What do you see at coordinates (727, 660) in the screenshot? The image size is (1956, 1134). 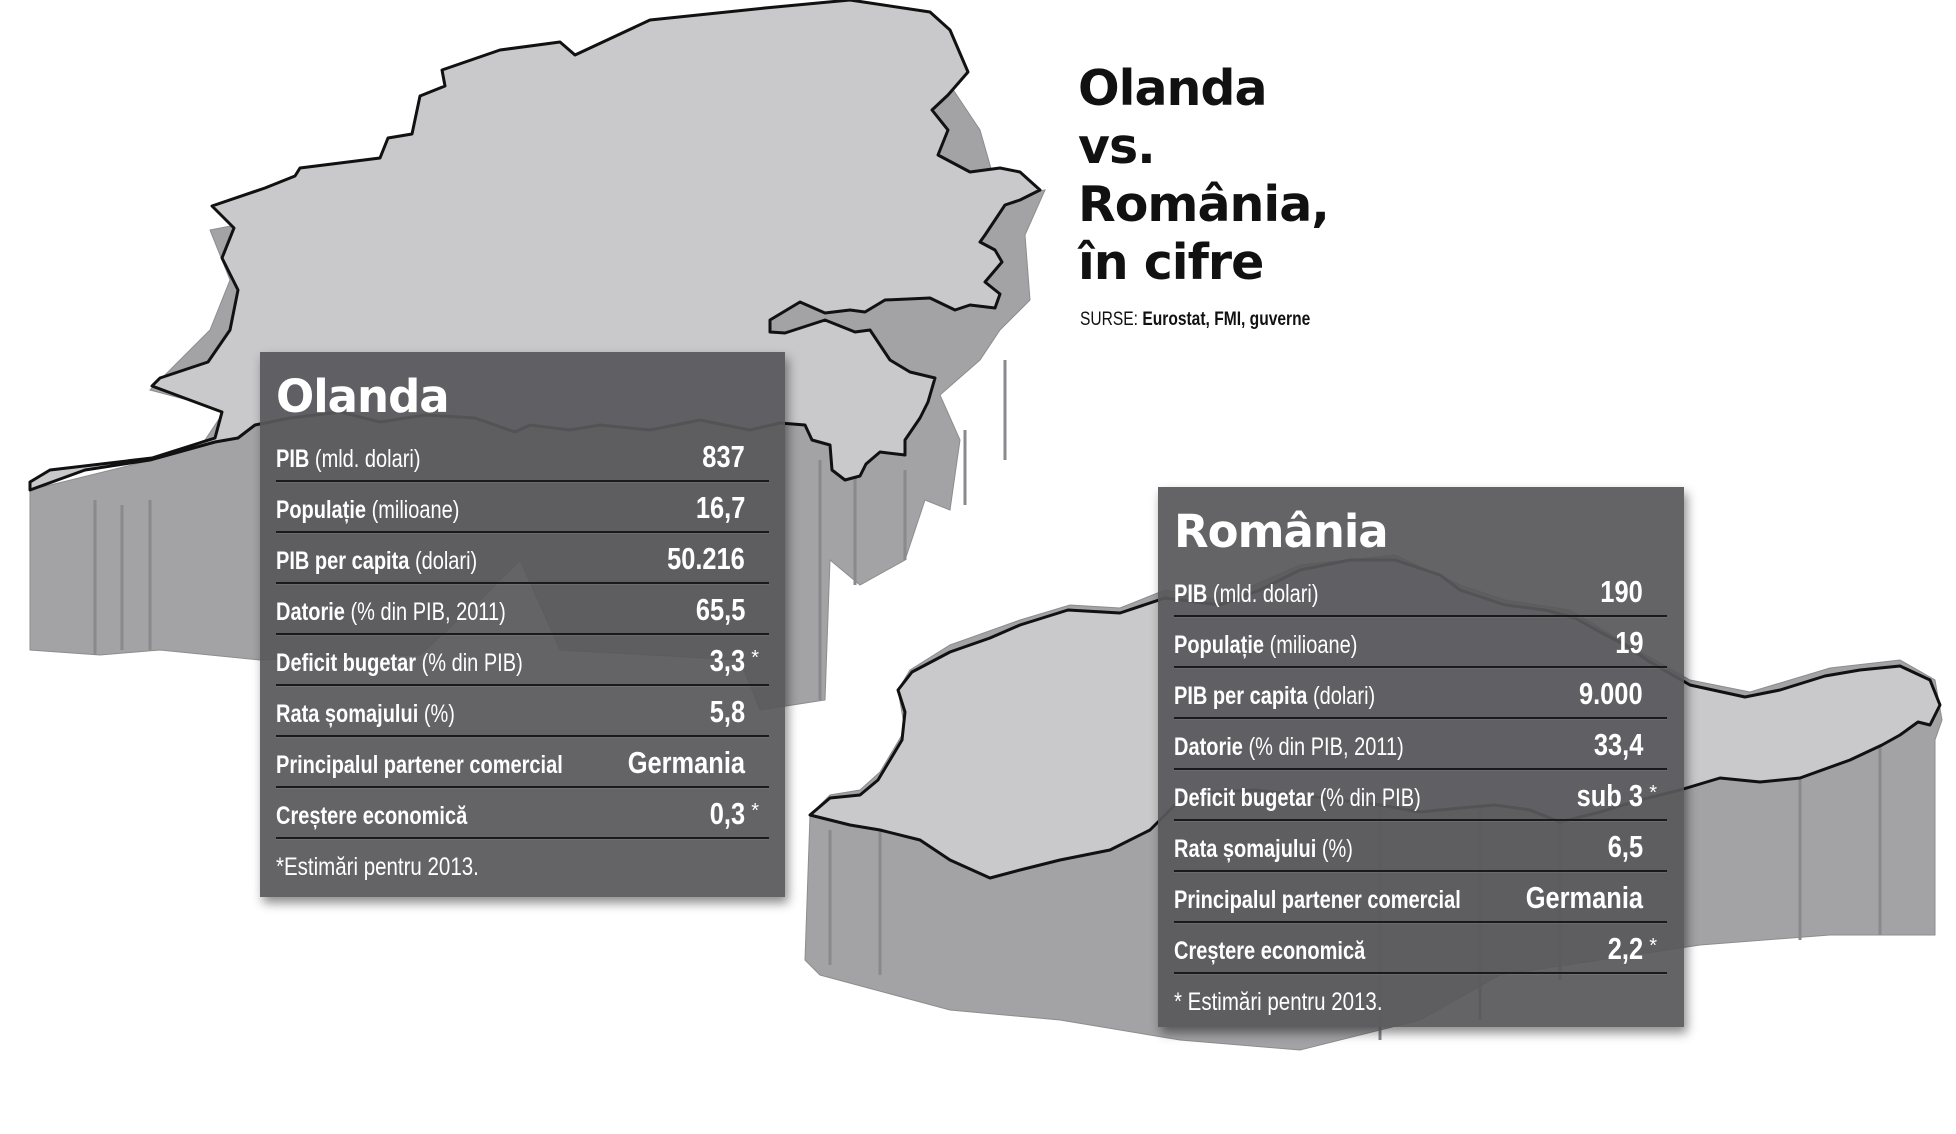 I see `stat-value: 3,3` at bounding box center [727, 660].